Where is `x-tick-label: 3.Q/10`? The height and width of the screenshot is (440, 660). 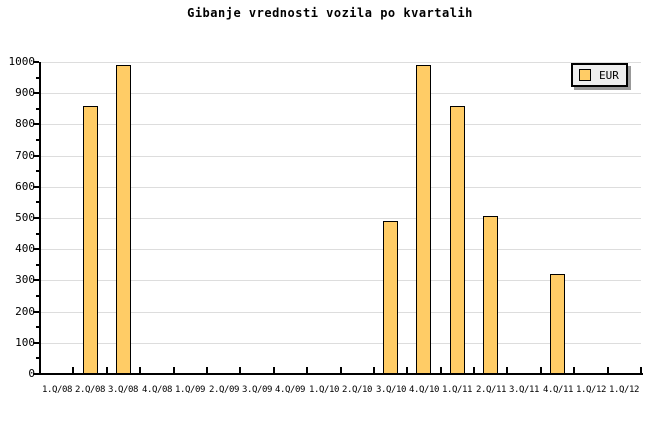 x-tick-label: 3.Q/10 is located at coordinates (391, 390).